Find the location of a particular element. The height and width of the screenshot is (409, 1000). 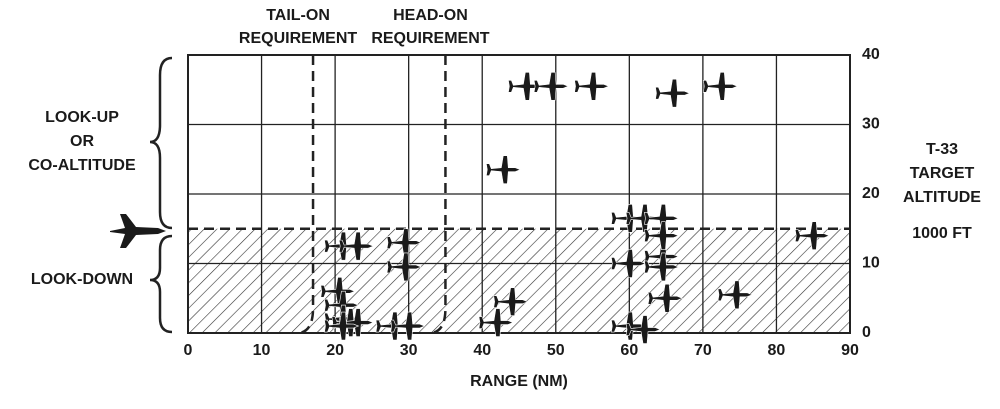

region-label: OR is located at coordinates (82, 141).